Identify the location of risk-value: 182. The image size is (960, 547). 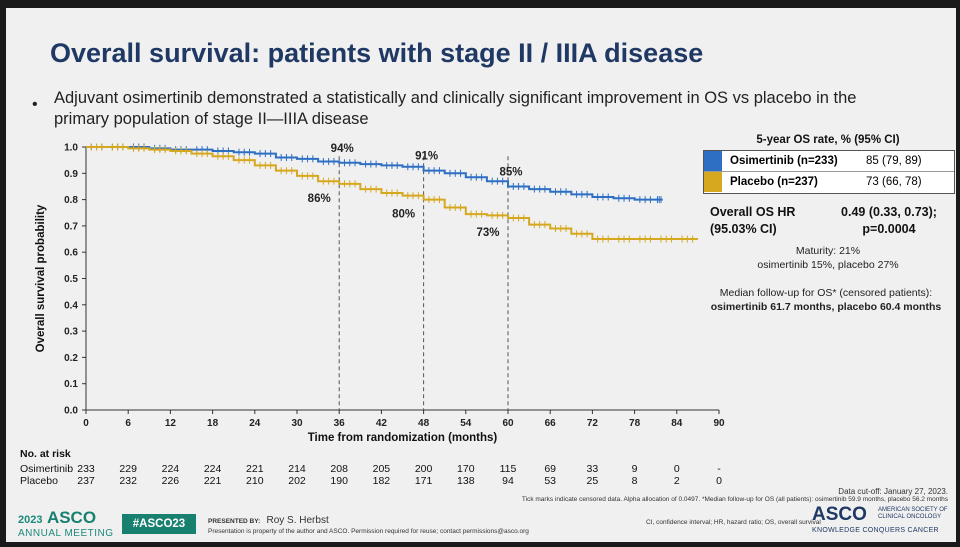
(381, 481).